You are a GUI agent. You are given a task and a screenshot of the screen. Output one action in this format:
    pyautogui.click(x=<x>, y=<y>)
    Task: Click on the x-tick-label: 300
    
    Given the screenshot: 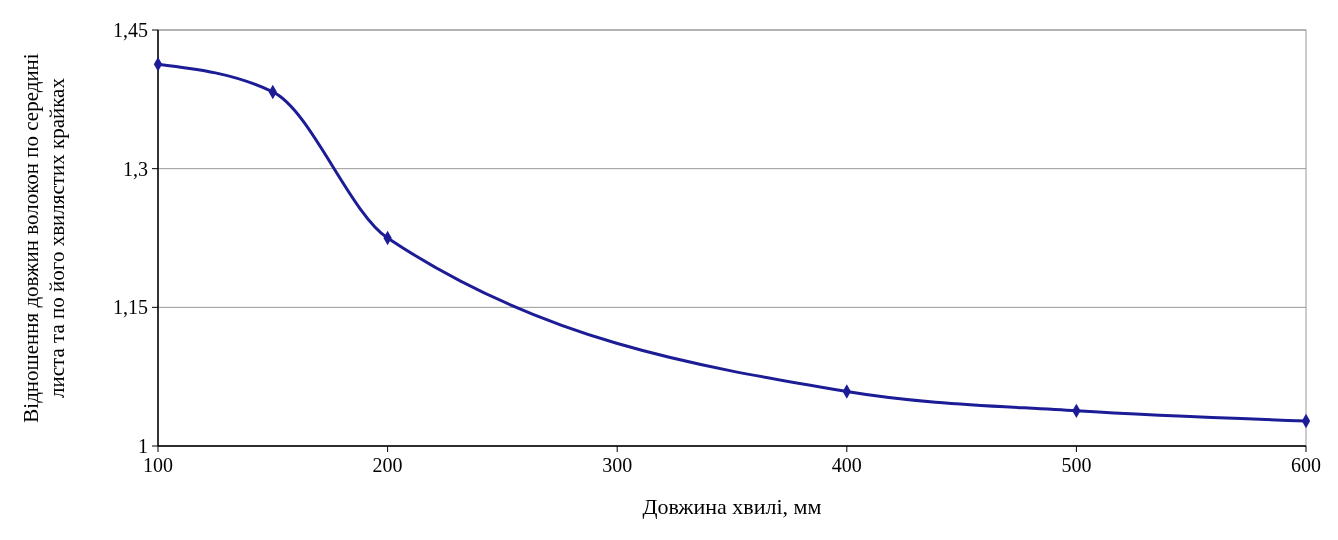 What is the action you would take?
    pyautogui.click(x=617, y=465)
    